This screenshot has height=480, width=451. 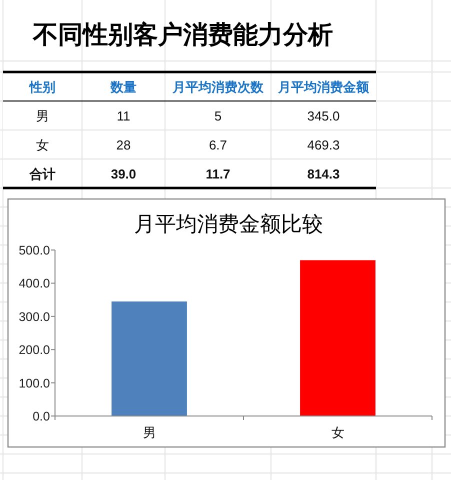 What do you see at coordinates (123, 116) in the screenshot?
I see `text: 11` at bounding box center [123, 116].